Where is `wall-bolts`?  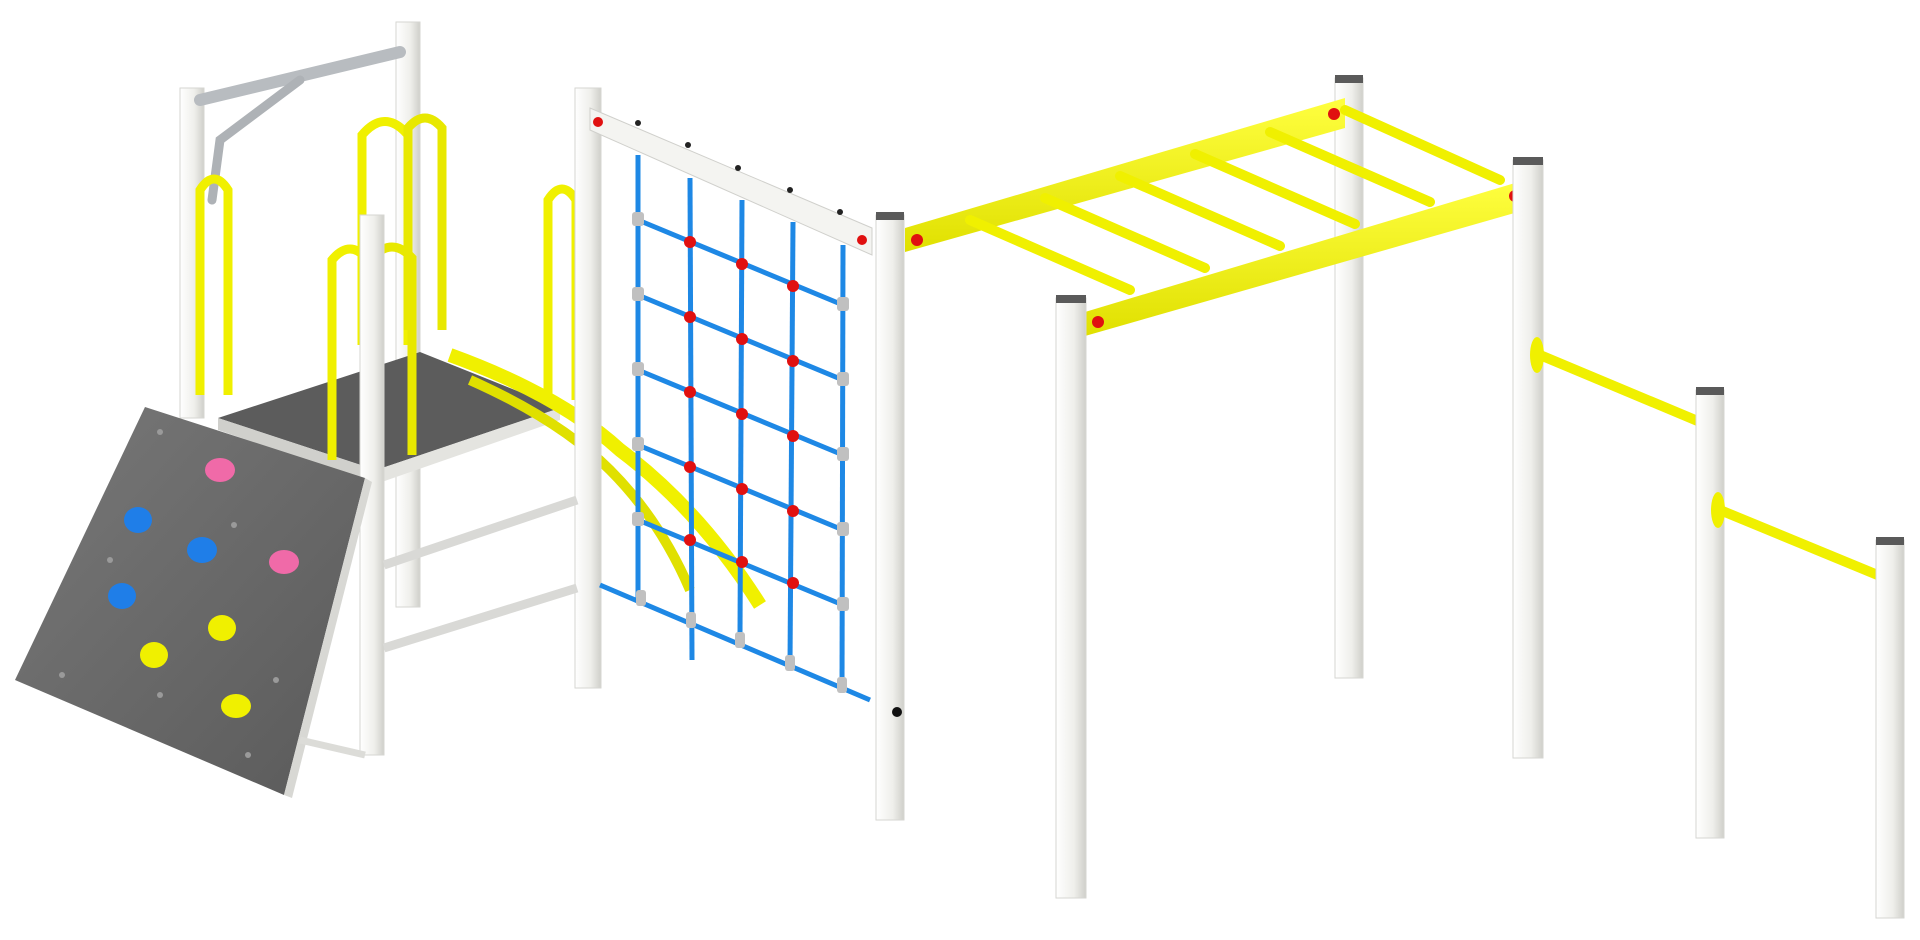
wall-bolts is located at coordinates (169, 593).